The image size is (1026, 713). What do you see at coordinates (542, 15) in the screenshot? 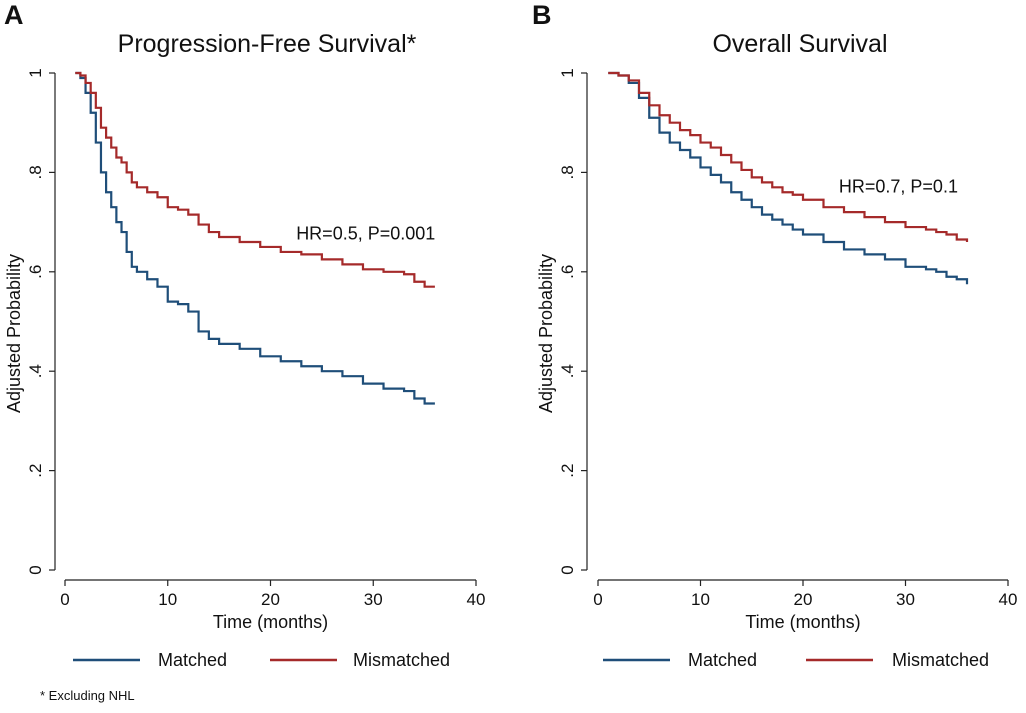
I see `panel-letter-b: B` at bounding box center [542, 15].